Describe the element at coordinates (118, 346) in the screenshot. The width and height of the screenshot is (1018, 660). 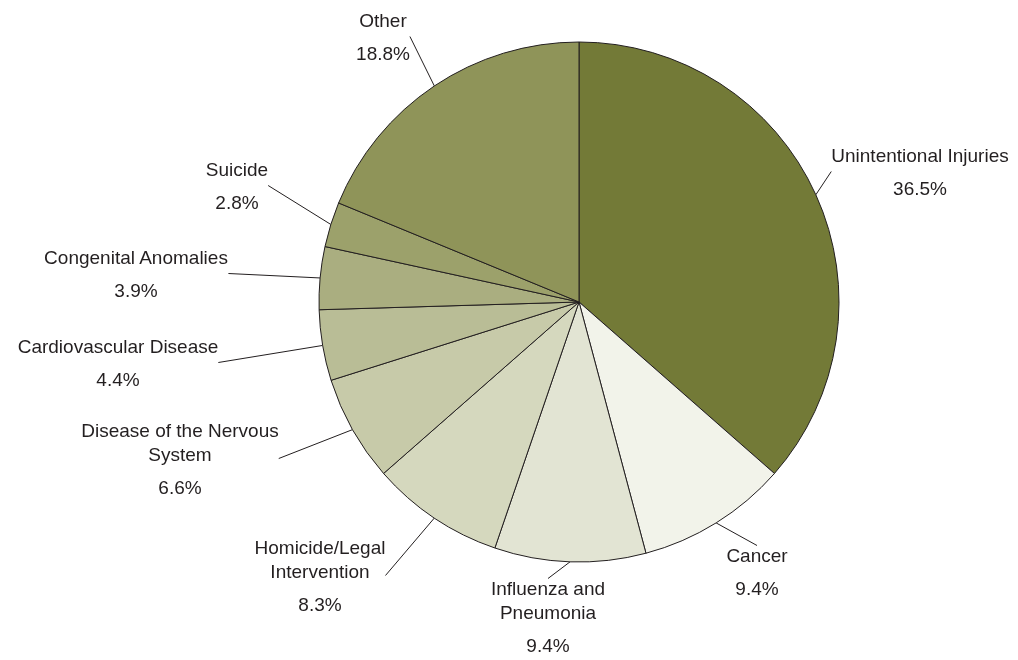
I see `slice-label: Cardiovascular Disease` at that location.